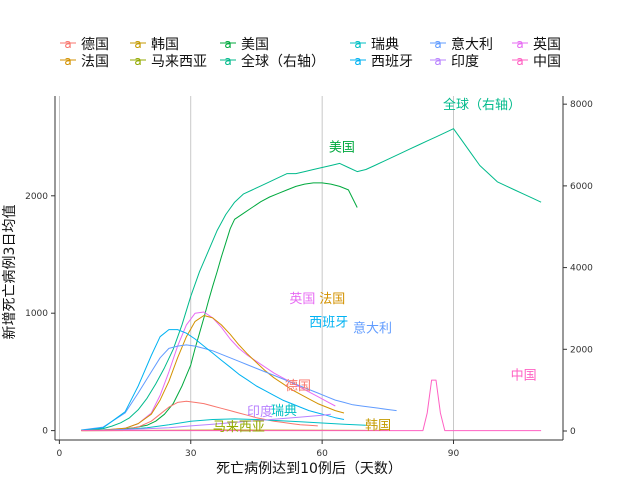 This screenshot has width=640, height=480. I want to click on series-annotation-9: 瑞典, so click(284, 411).